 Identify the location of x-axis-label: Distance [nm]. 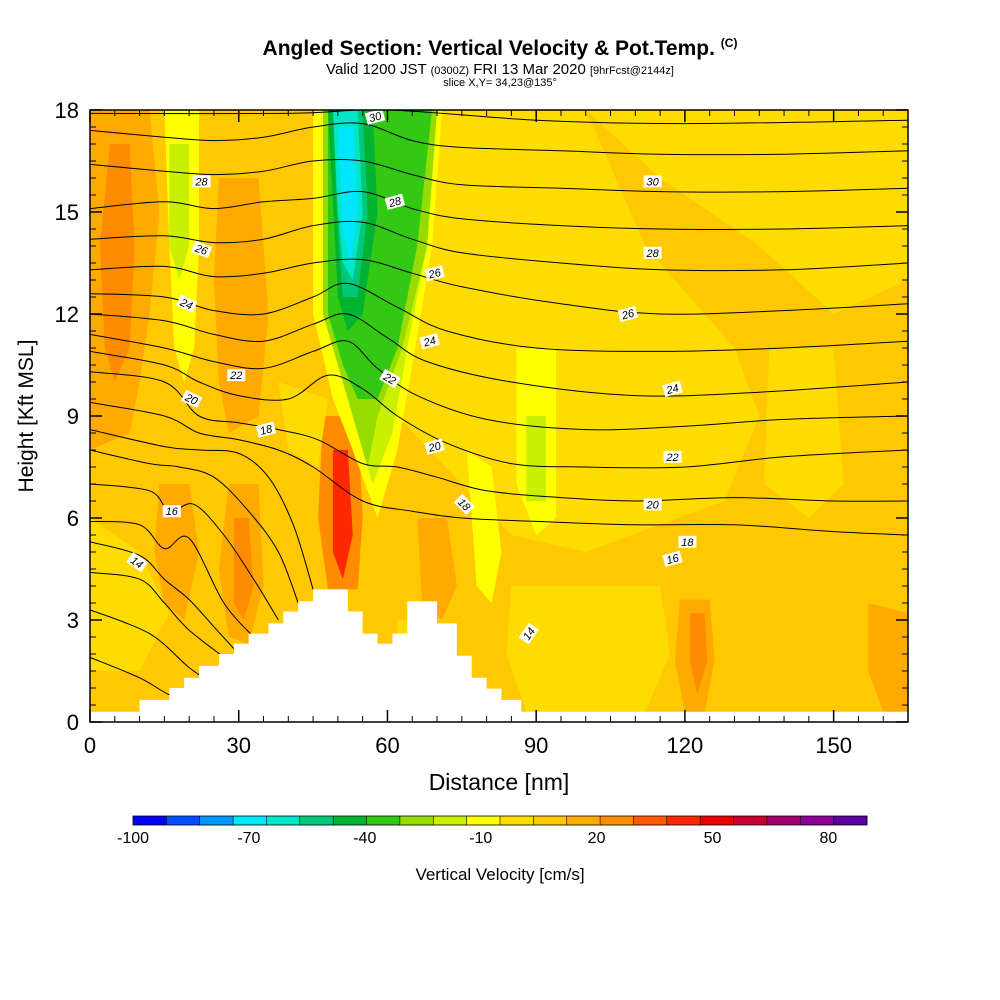
(499, 782).